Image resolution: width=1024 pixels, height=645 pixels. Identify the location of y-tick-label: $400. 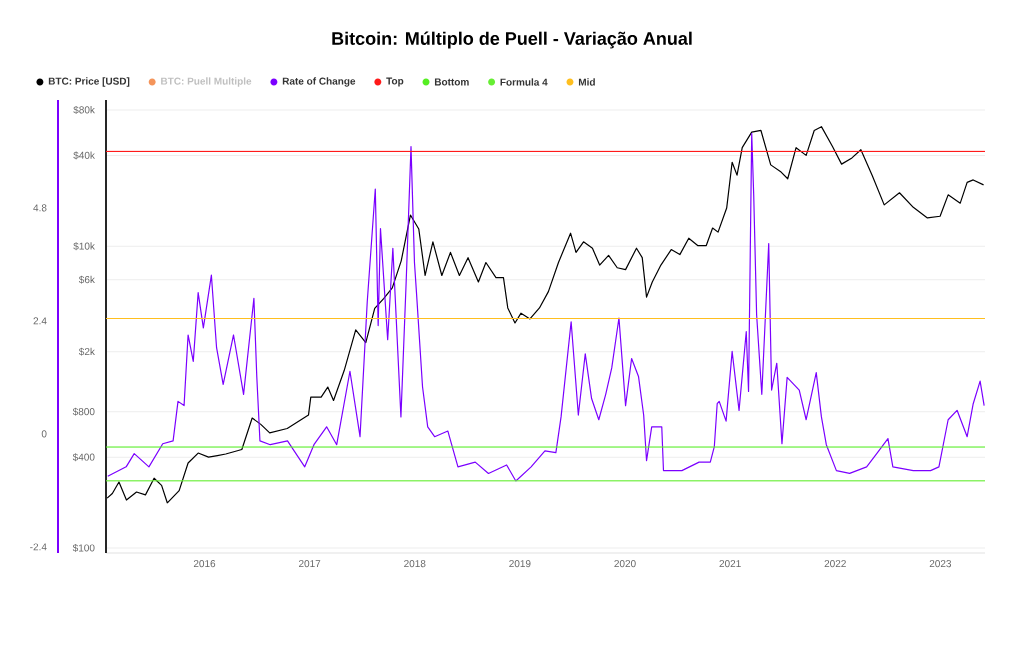
(83, 457).